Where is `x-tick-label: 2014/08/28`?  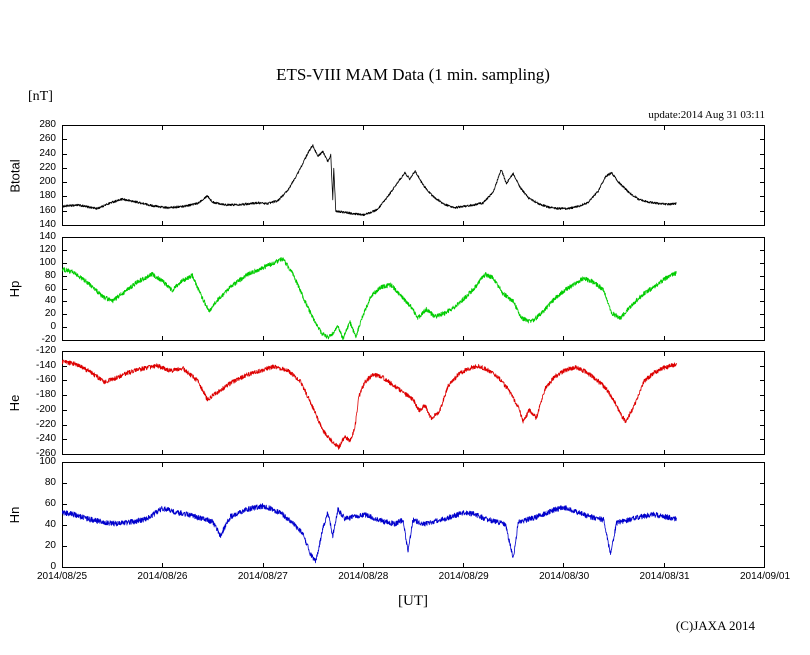 x-tick-label: 2014/08/28 is located at coordinates (363, 576).